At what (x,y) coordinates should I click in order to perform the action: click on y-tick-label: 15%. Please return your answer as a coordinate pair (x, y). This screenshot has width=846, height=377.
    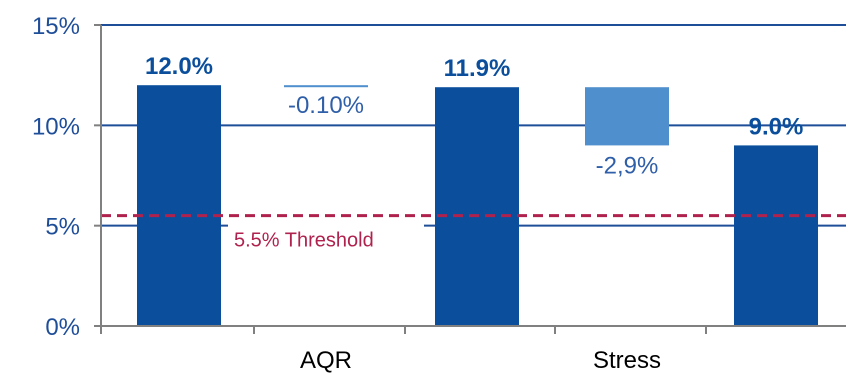
    Looking at the image, I should click on (56, 26).